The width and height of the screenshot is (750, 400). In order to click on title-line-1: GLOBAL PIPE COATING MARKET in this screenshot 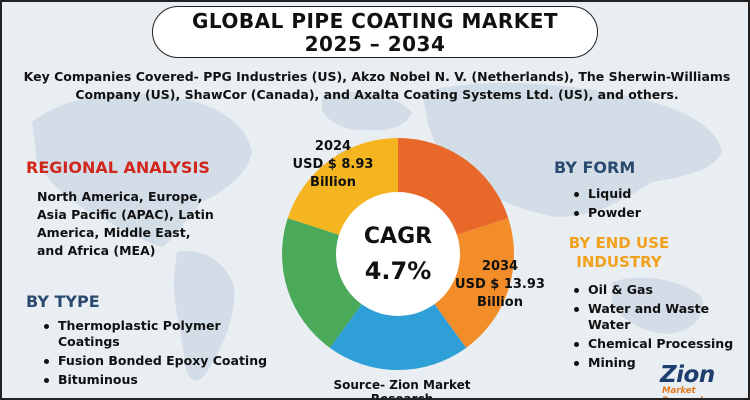, I will do `click(375, 21)`.